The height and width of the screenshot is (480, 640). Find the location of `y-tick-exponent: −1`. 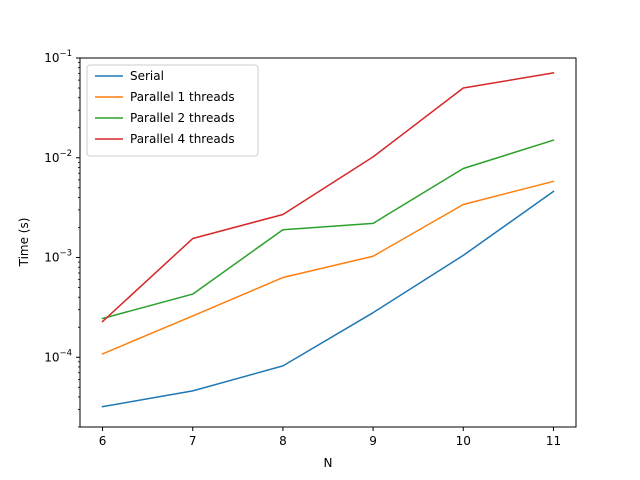

y-tick-exponent: −1 is located at coordinates (65, 54).